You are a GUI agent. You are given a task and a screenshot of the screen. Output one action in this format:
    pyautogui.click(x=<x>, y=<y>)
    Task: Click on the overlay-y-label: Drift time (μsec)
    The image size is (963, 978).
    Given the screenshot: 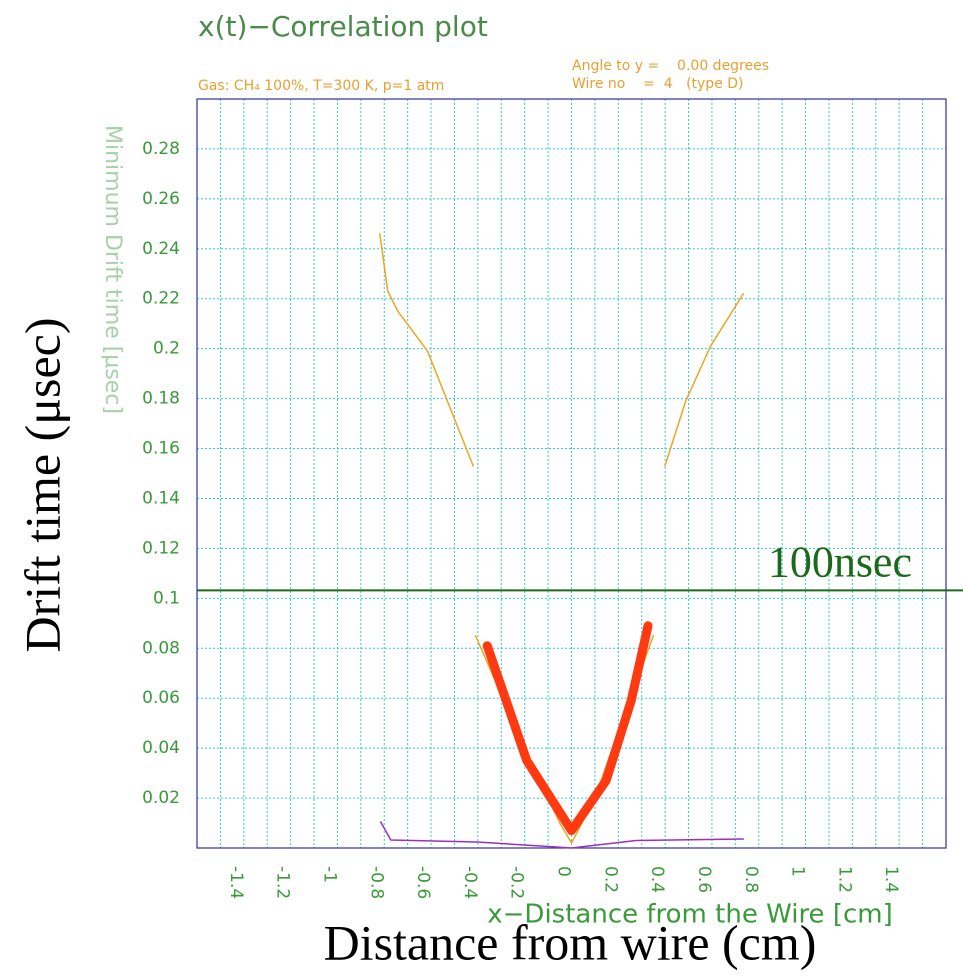 What is the action you would take?
    pyautogui.click(x=42, y=484)
    